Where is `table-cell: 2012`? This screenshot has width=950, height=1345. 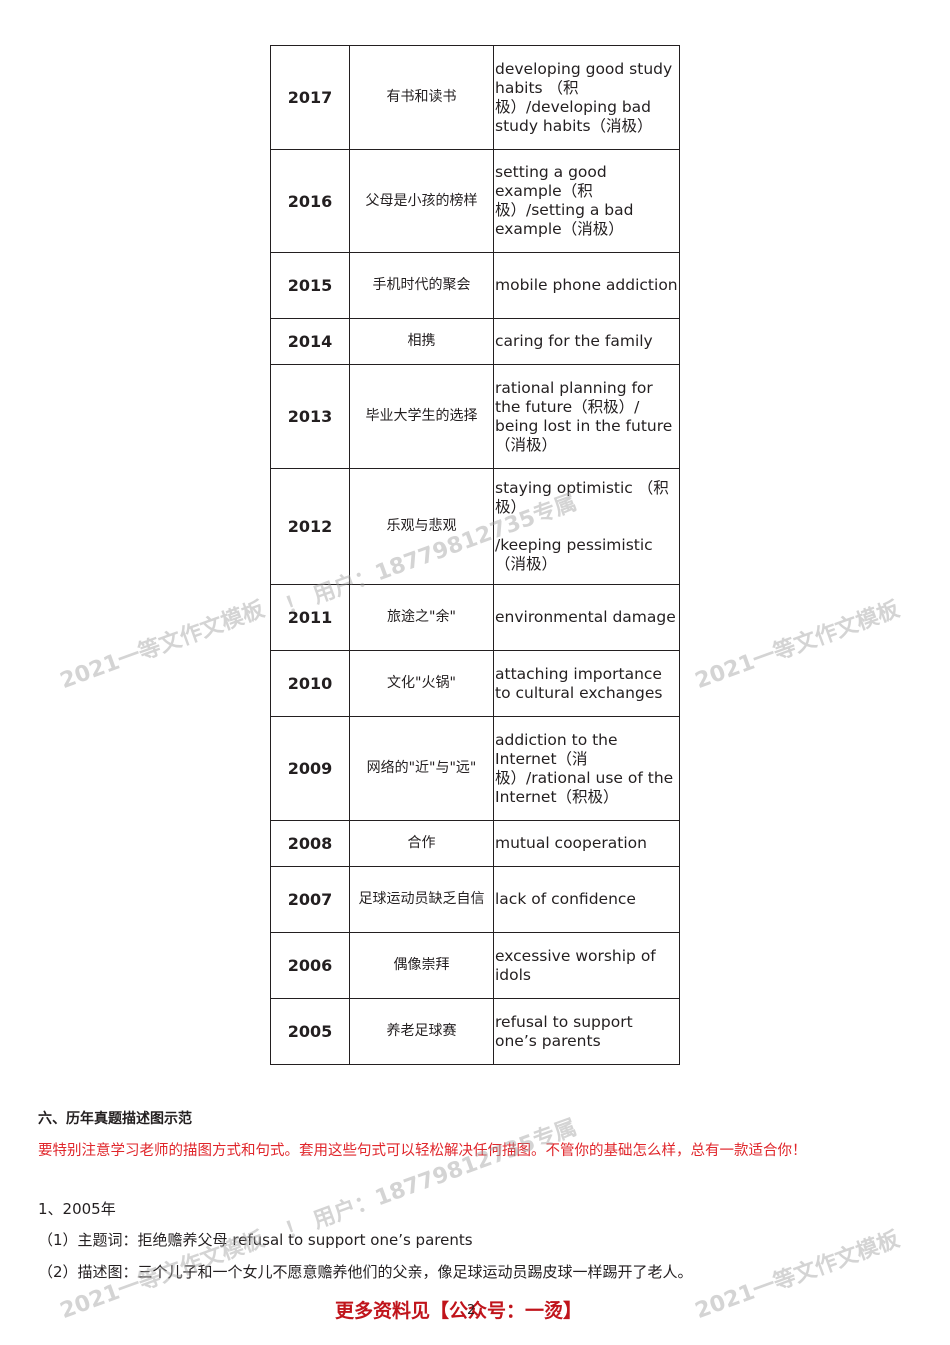 table-cell: 2012 is located at coordinates (310, 526).